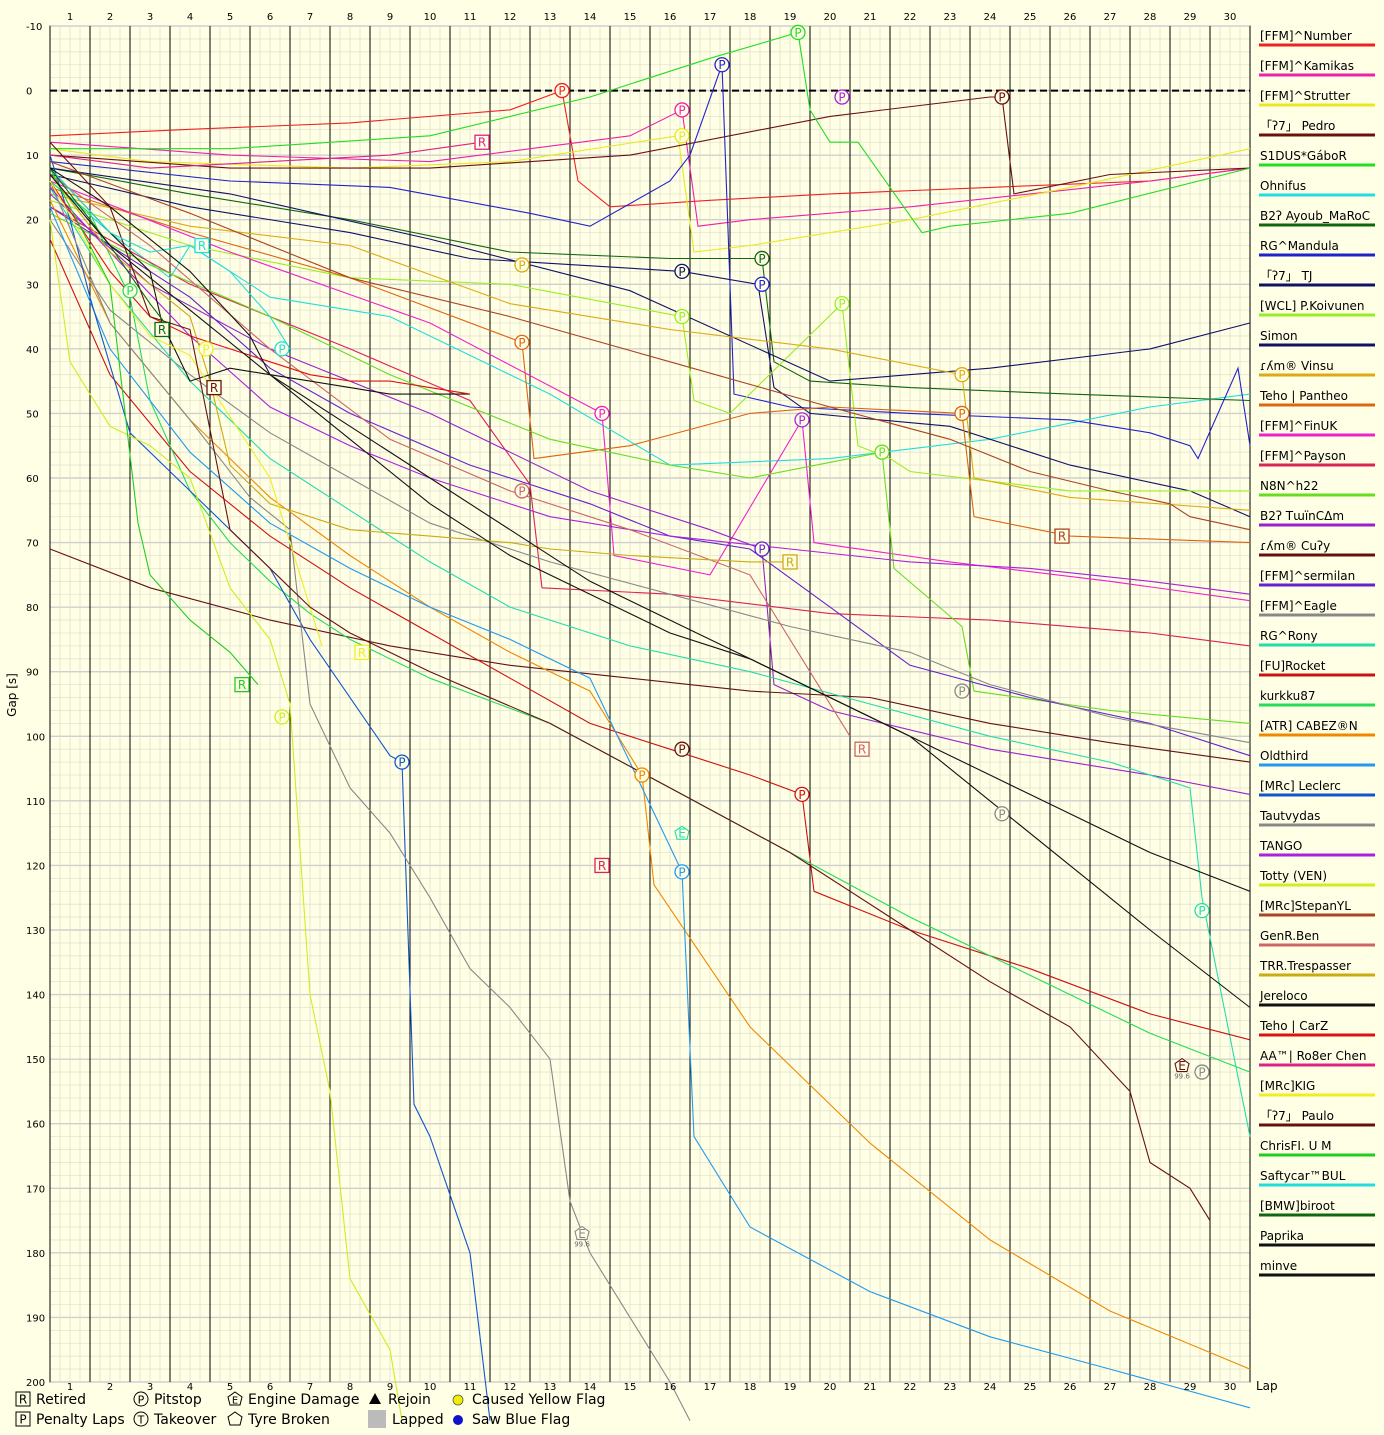 This screenshot has height=1435, width=1384. What do you see at coordinates (29, 92) in the screenshot?
I see `y-tick-label: 0` at bounding box center [29, 92].